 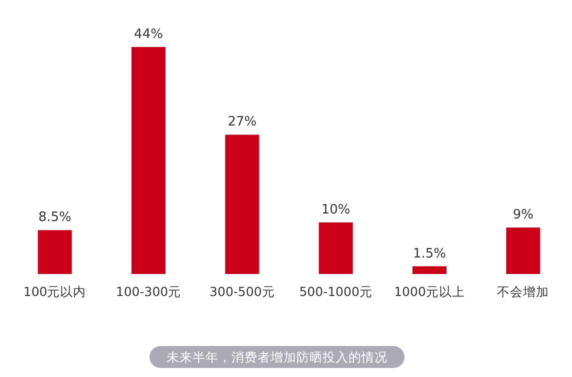 What do you see at coordinates (55, 218) in the screenshot?
I see `data-label: 8.5%` at bounding box center [55, 218].